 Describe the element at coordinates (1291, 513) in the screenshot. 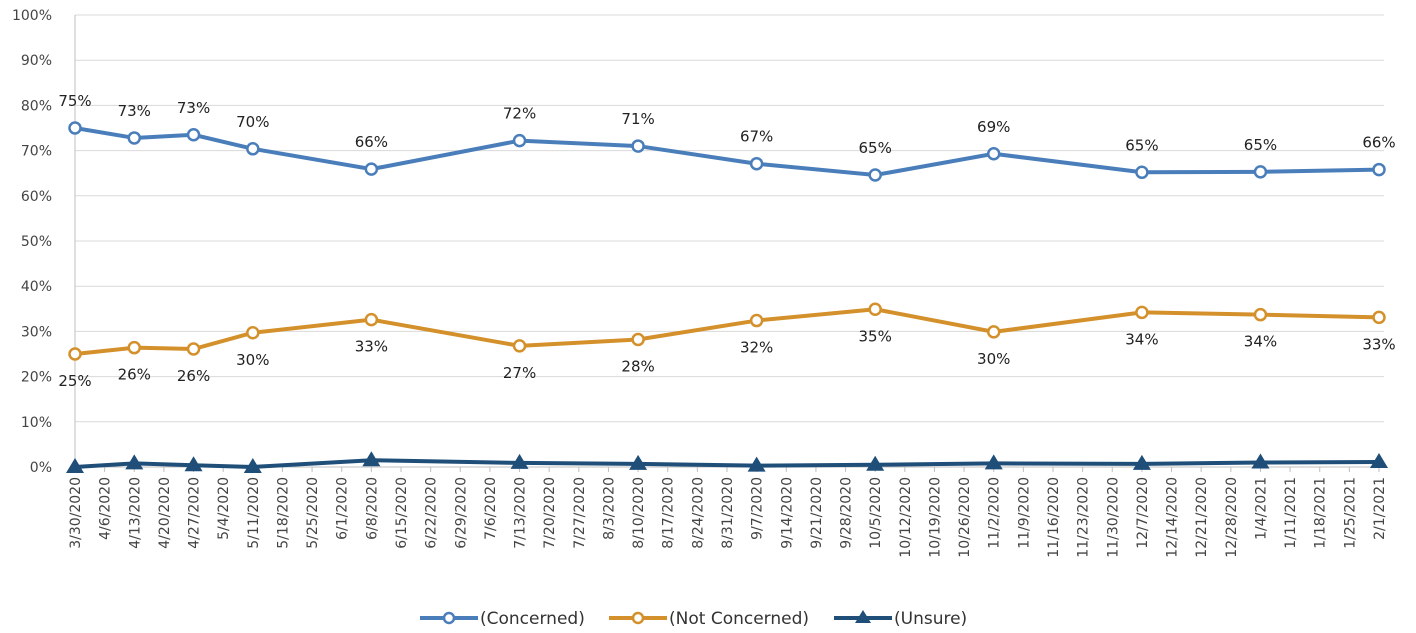

I see `x-tick-label: 1/11/2021` at that location.